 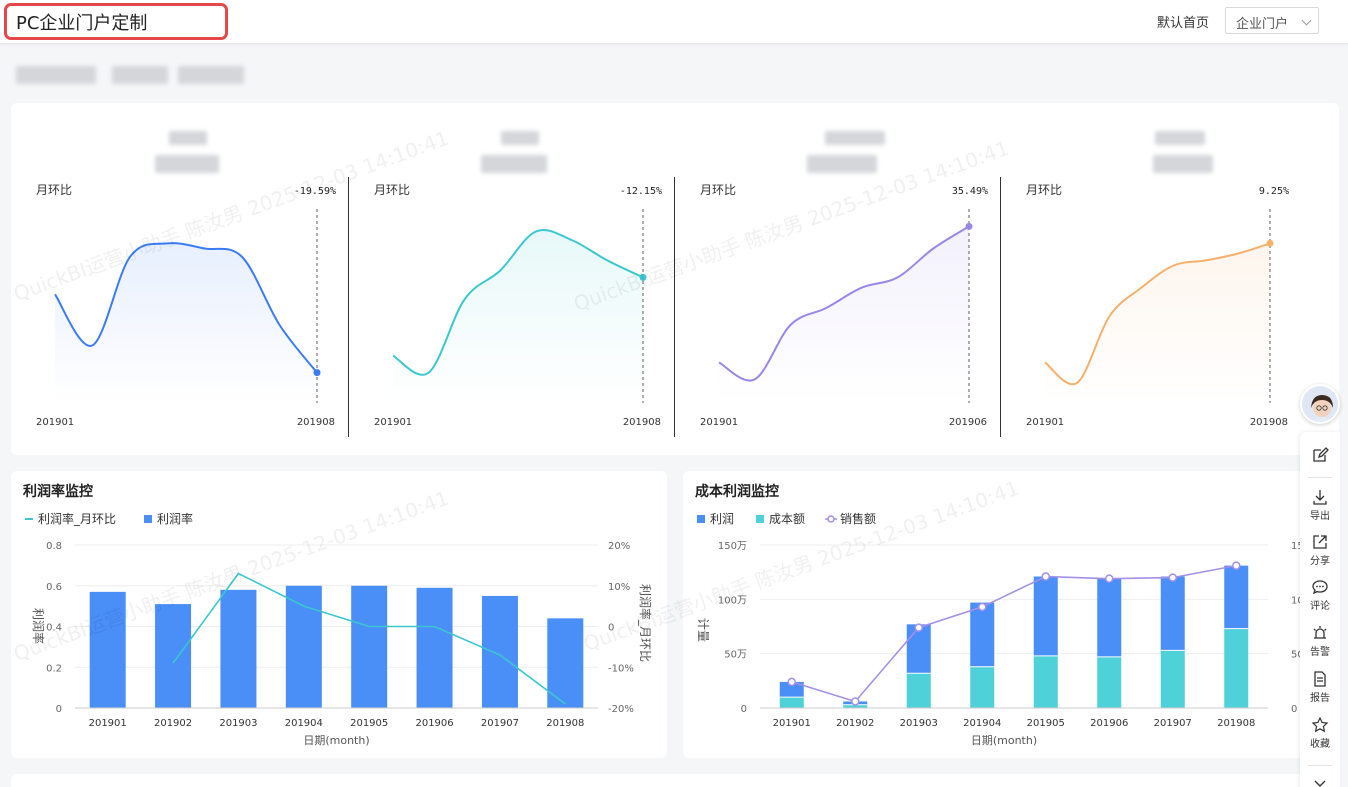 I want to click on kpi-sparkline-4: 月环比 9.25% 201901 201908, so click(x=1157, y=305).